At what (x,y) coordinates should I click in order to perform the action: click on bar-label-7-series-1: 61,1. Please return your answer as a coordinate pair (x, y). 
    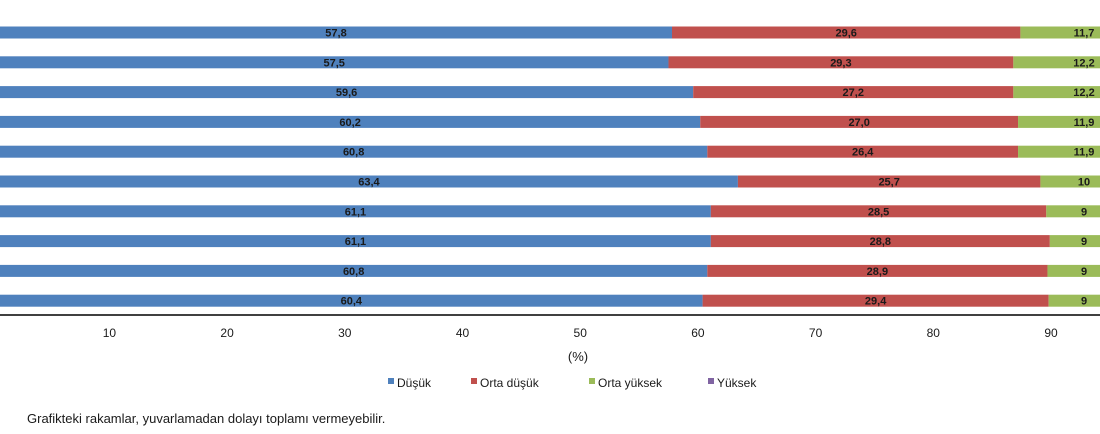
    Looking at the image, I should click on (355, 212).